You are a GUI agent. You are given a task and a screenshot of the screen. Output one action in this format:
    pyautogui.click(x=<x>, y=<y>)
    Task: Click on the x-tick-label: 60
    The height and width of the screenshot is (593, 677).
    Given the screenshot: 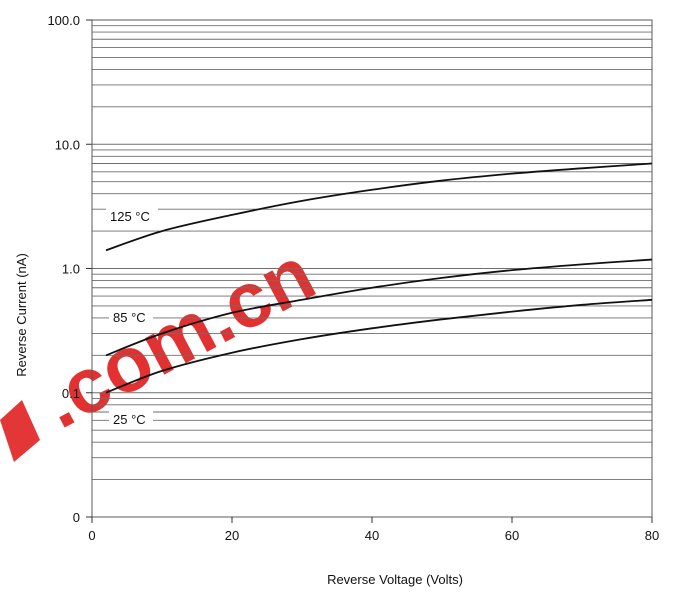 What is the action you would take?
    pyautogui.click(x=512, y=535)
    